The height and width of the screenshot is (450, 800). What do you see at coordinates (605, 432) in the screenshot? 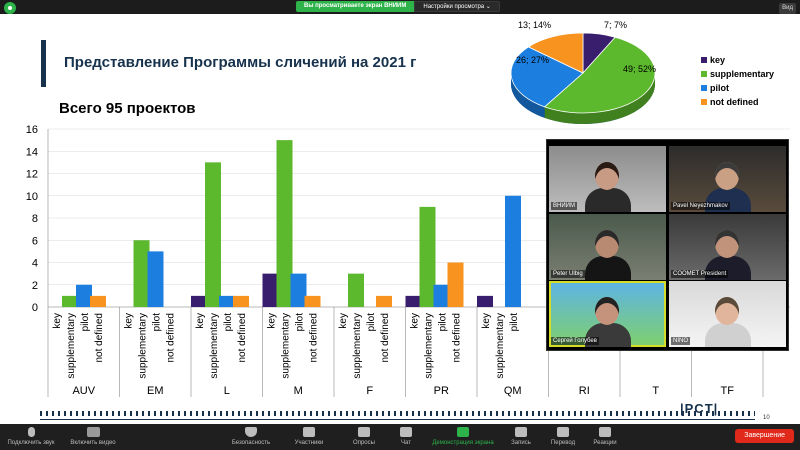
I see `smiley-icon` at bounding box center [605, 432].